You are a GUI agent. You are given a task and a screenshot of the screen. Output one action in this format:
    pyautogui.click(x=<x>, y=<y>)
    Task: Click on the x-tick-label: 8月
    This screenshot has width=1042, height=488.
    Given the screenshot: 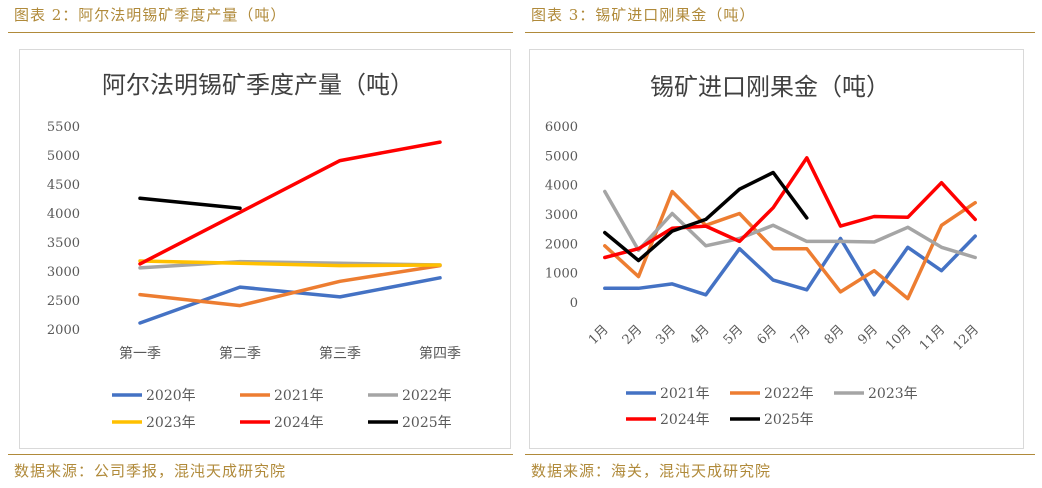 What is the action you would take?
    pyautogui.click(x=835, y=335)
    